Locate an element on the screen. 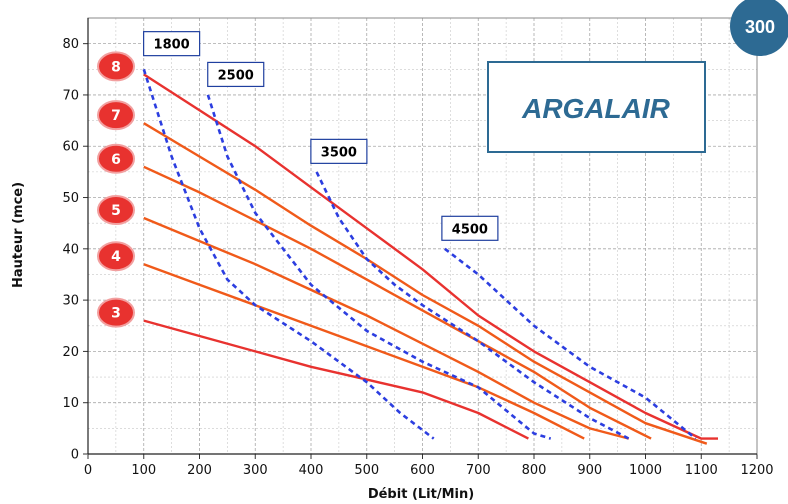  speed-label-3500: 3500 is located at coordinates (339, 151).